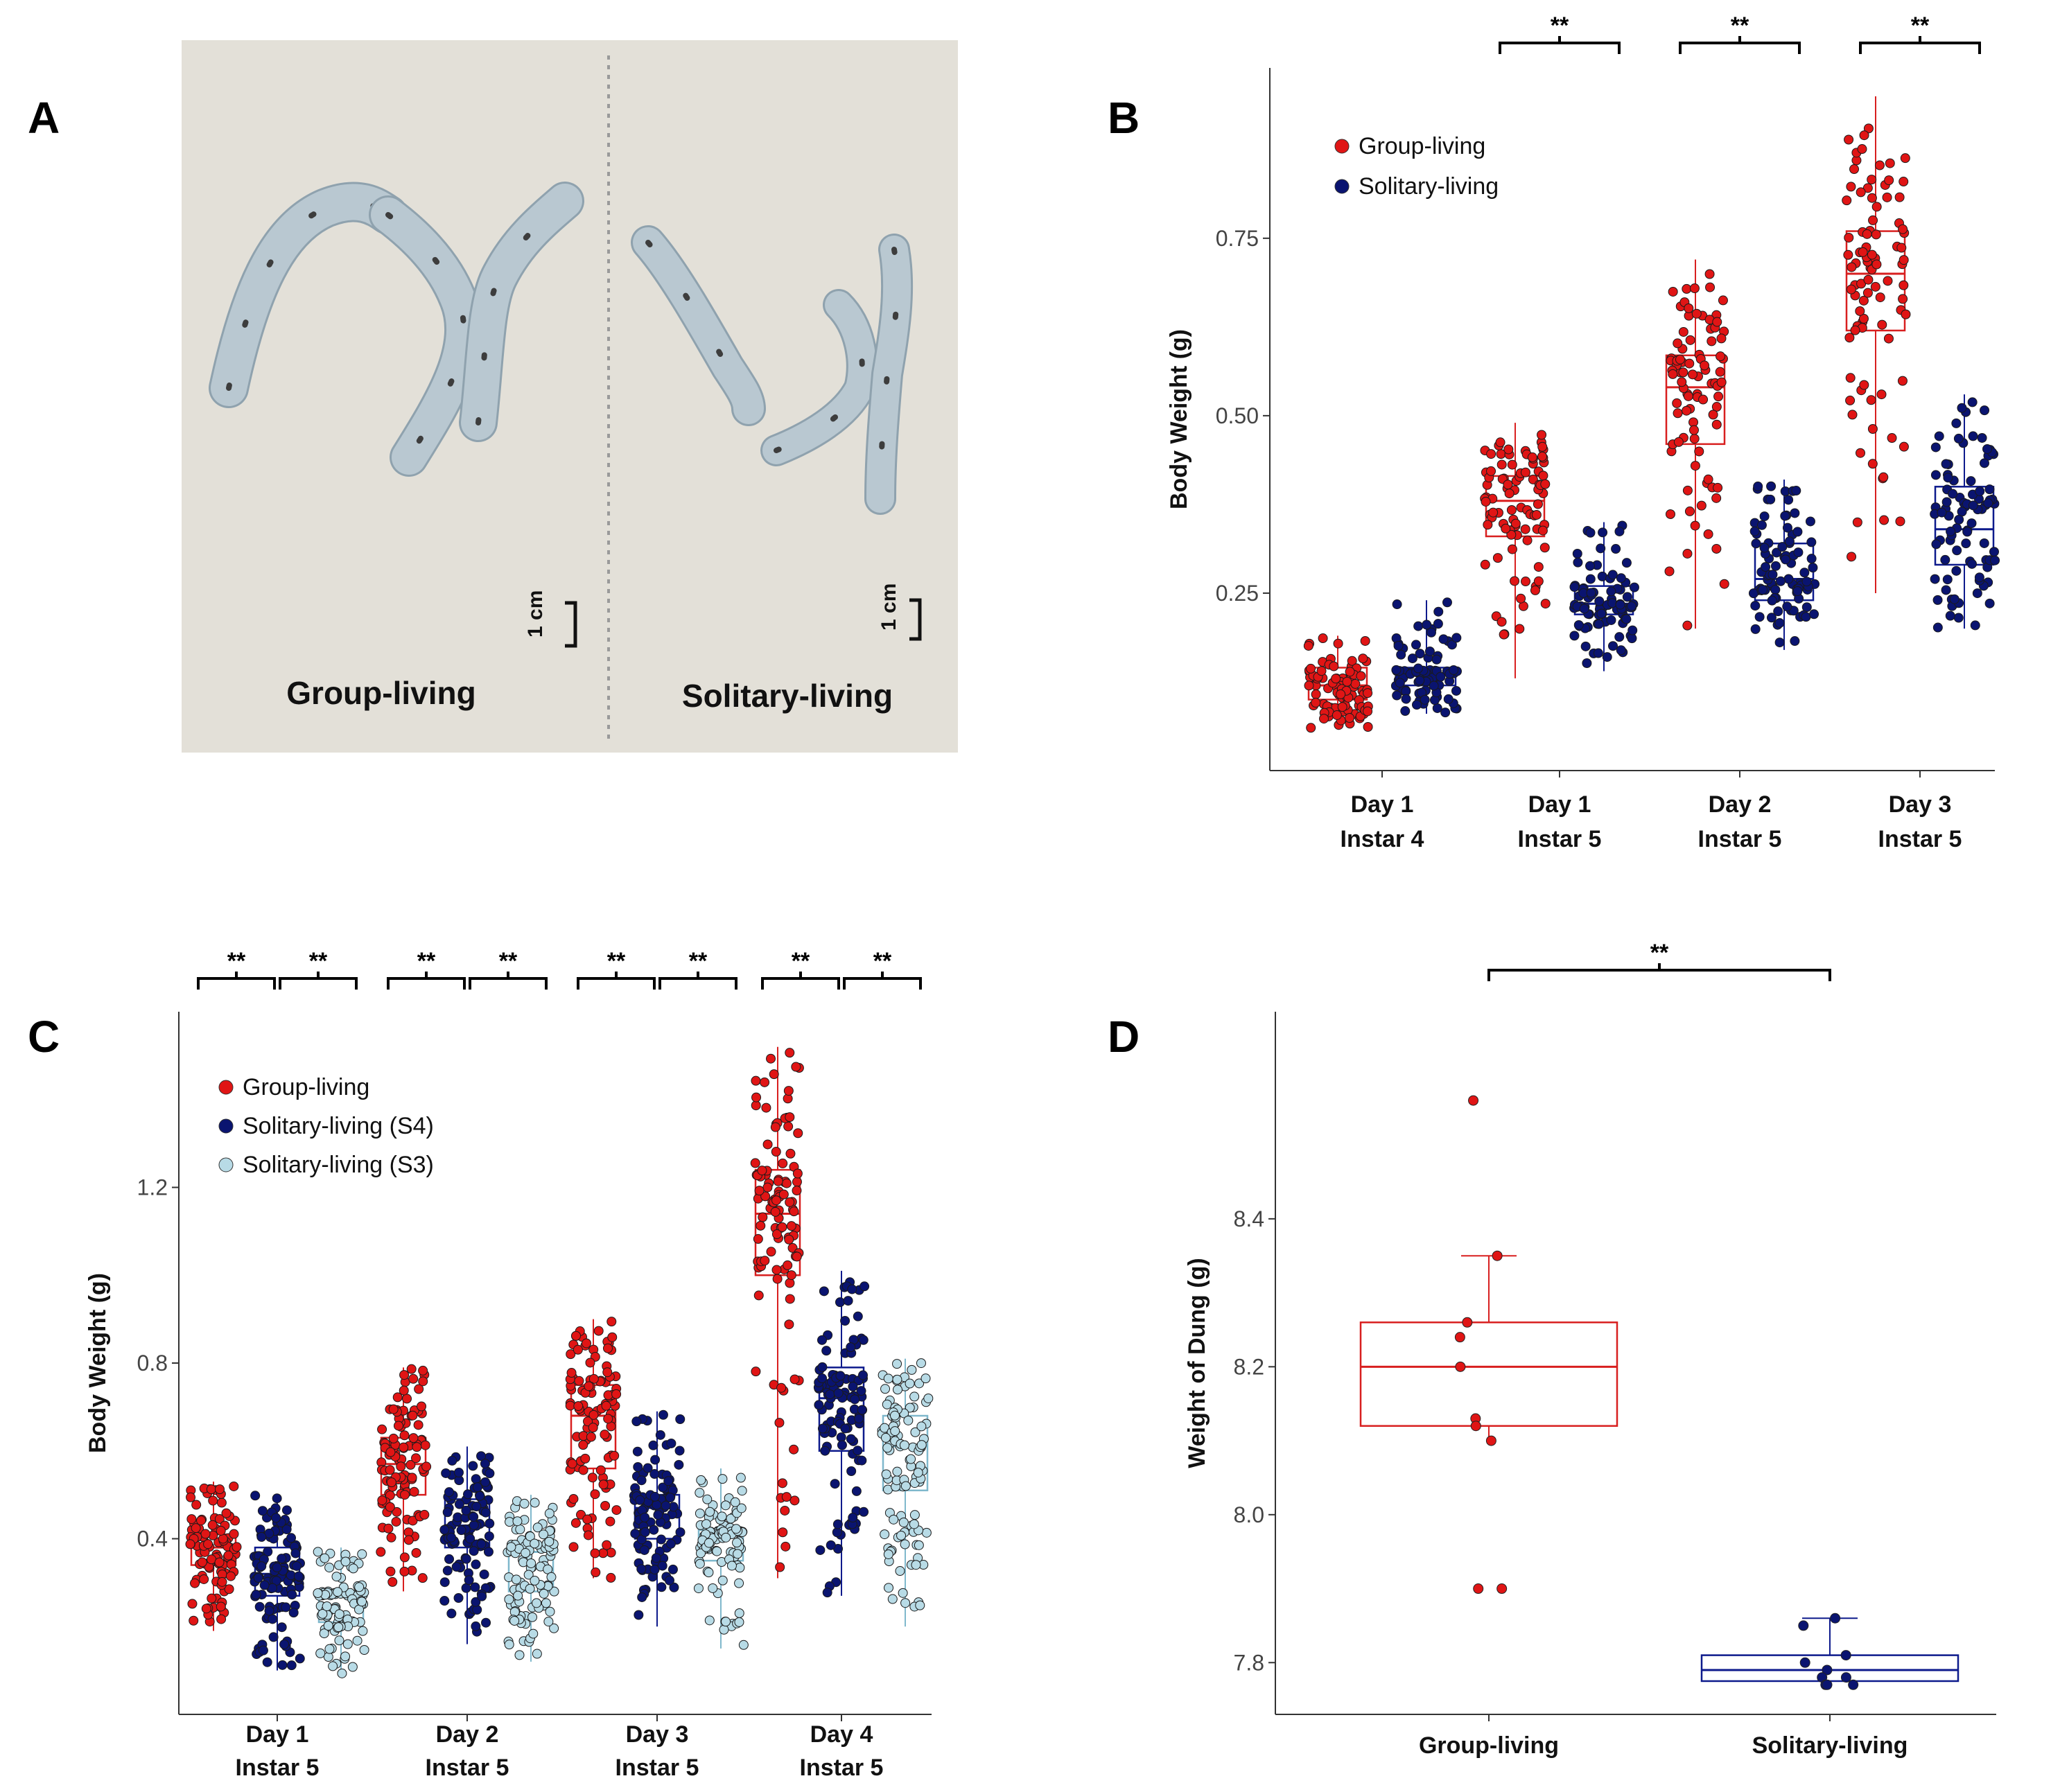 The image size is (2060, 1792). Describe the element at coordinates (152, 1540) in the screenshot. I see `y-tick-label: 0.4` at that location.